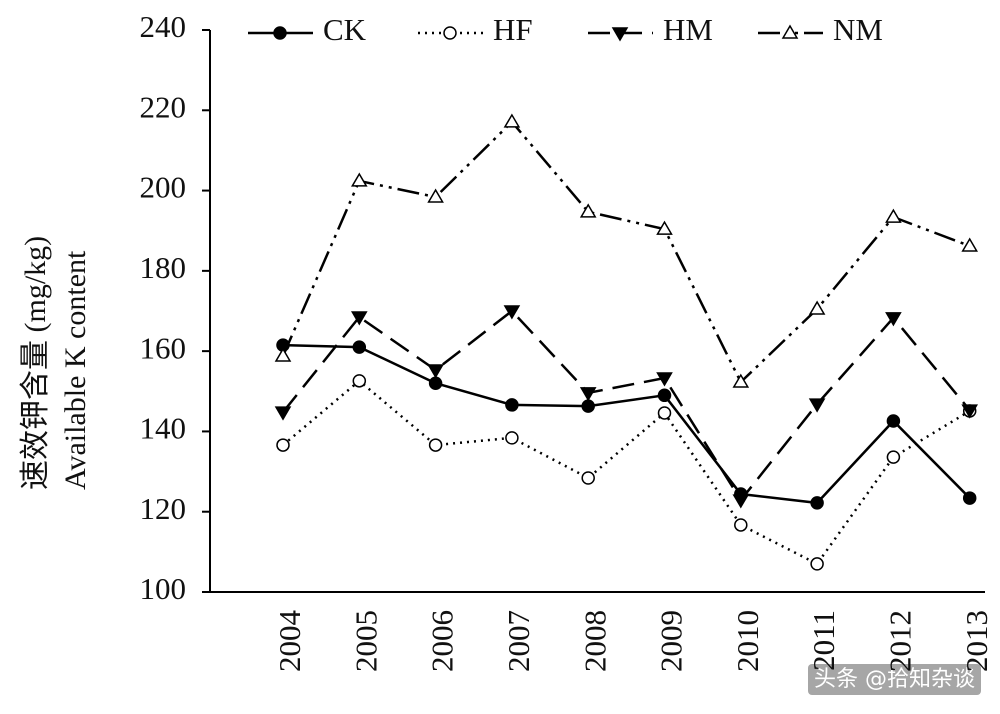 The height and width of the screenshot is (714, 1000). Describe the element at coordinates (163, 267) in the screenshot. I see `y-tick-label: 180` at that location.